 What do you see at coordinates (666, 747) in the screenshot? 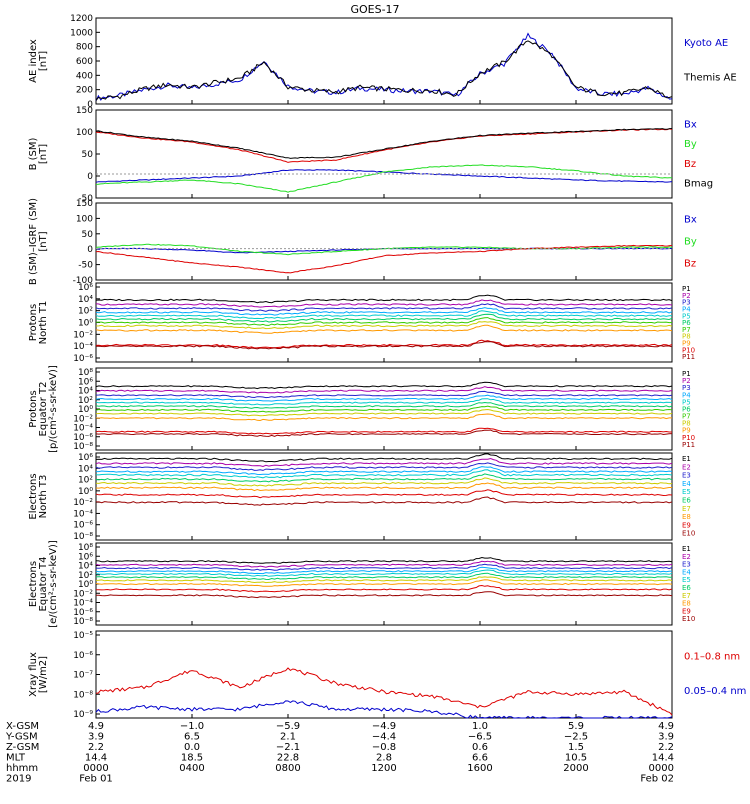
I see `ephemeris-value: 2.2` at bounding box center [666, 747].